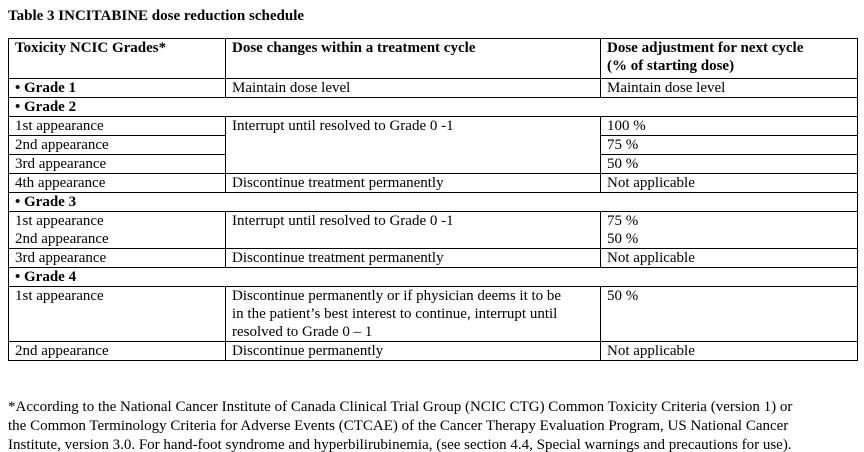  I want to click on grade2-discontinue-cell: Discontinue treatment permanently, so click(413, 183).